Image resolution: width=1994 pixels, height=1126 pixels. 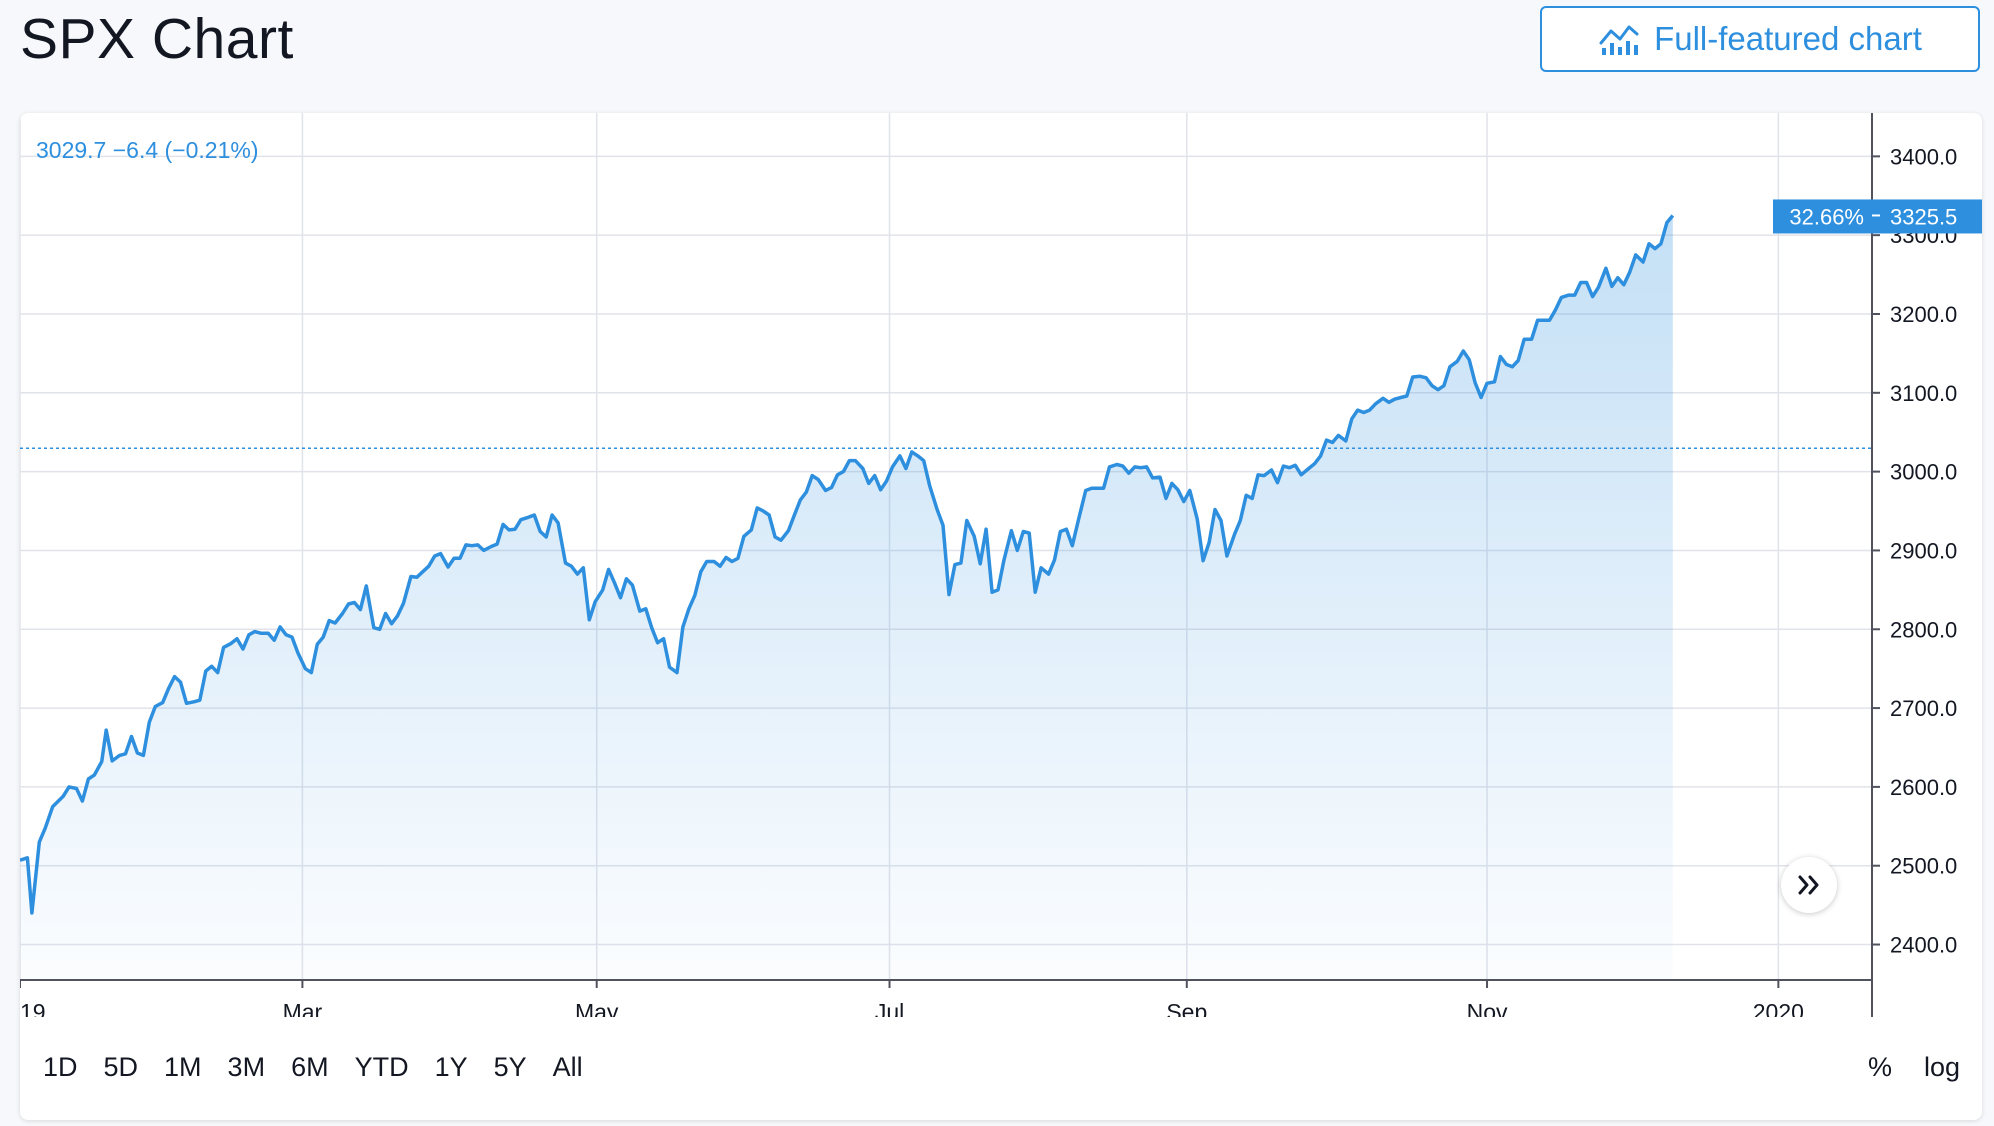 I want to click on last-percent-box, so click(x=1822, y=216).